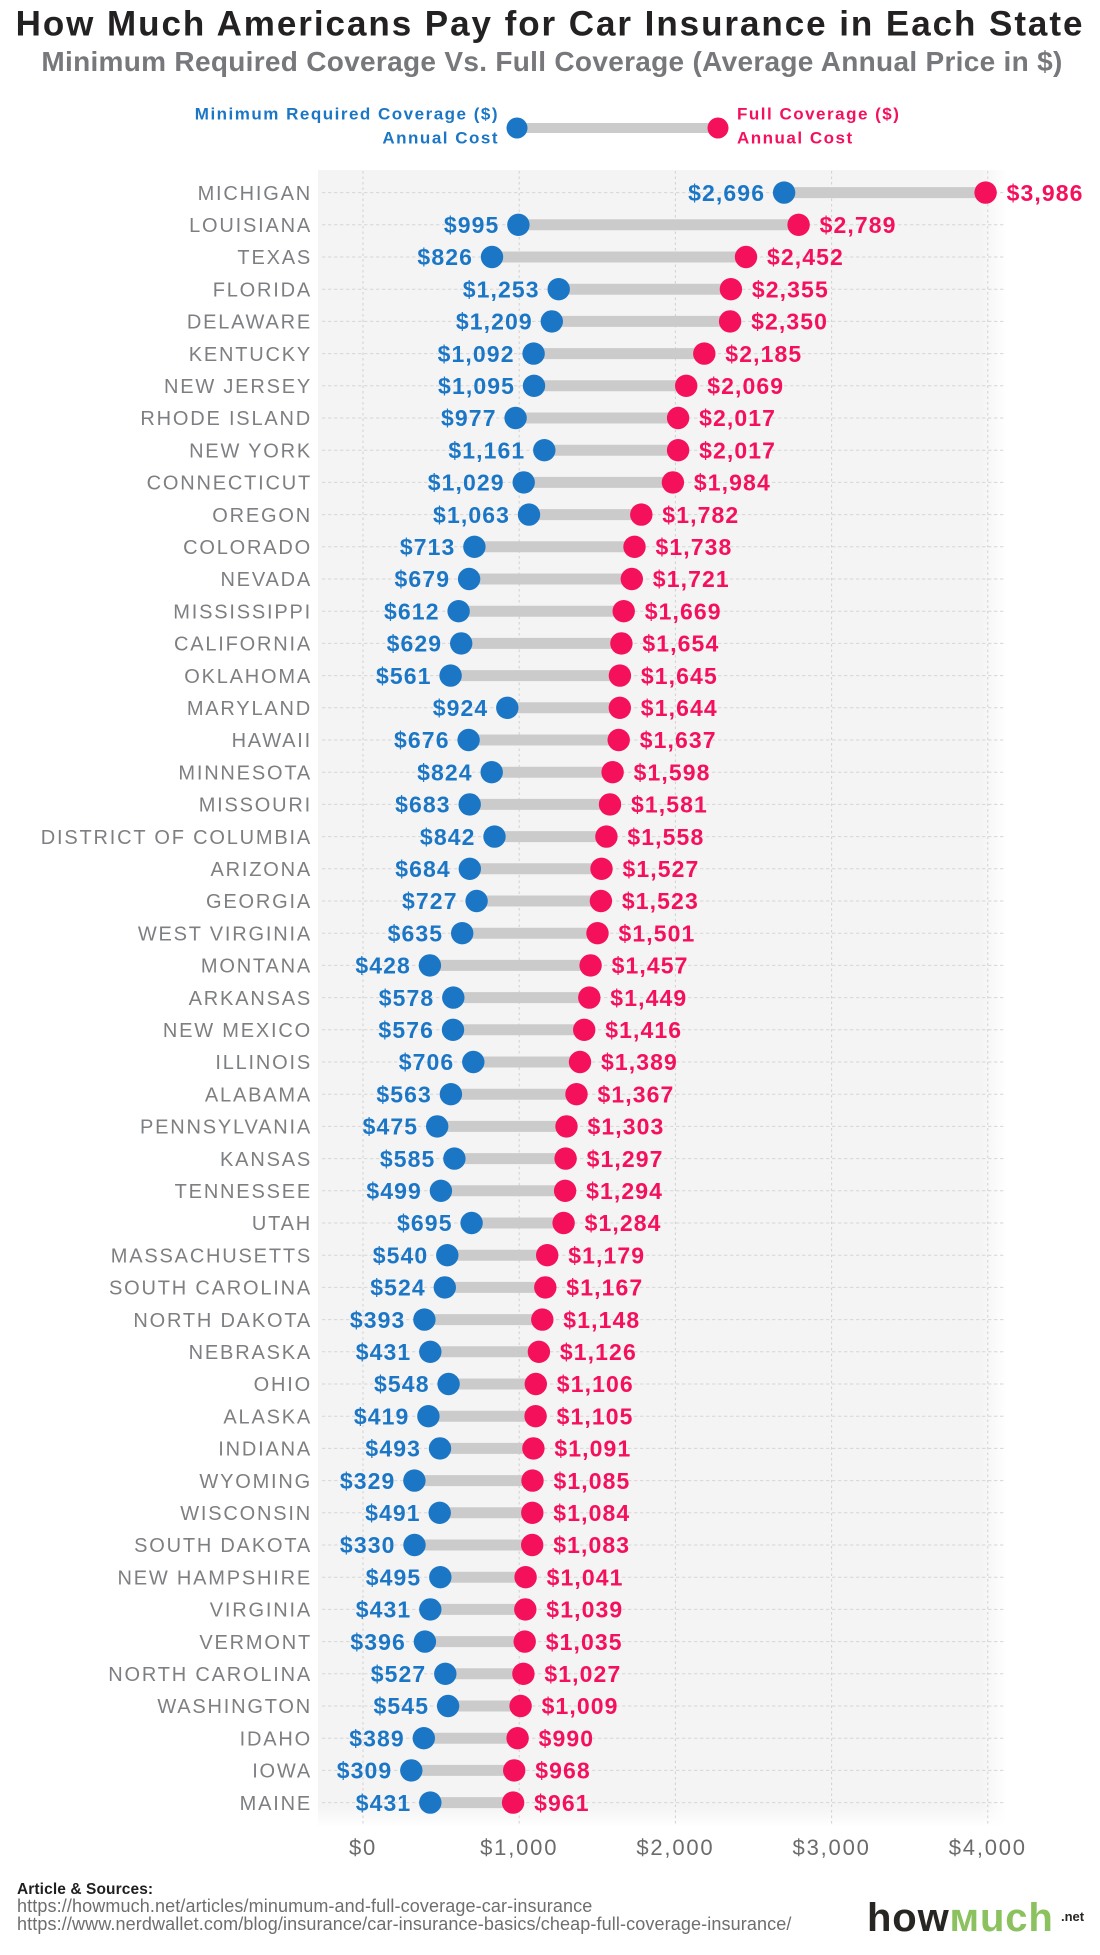 Image resolution: width=1100 pixels, height=1955 pixels. I want to click on svg-text: WEST VIRGINIA, so click(225, 934).